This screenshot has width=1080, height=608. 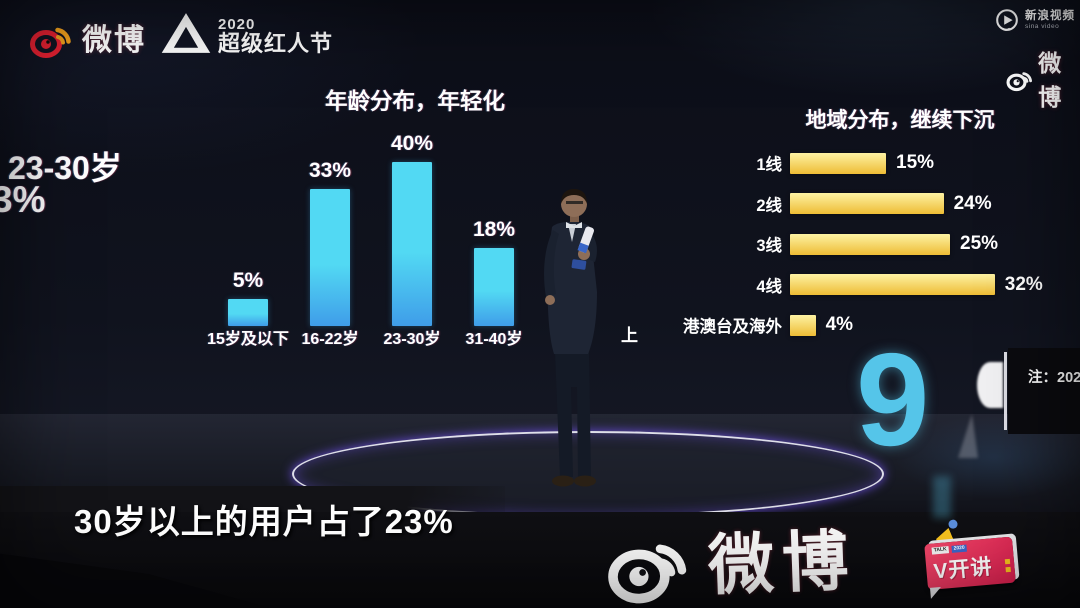 What do you see at coordinates (979, 244) in the screenshot?
I see `region-bar-value: 25%` at bounding box center [979, 244].